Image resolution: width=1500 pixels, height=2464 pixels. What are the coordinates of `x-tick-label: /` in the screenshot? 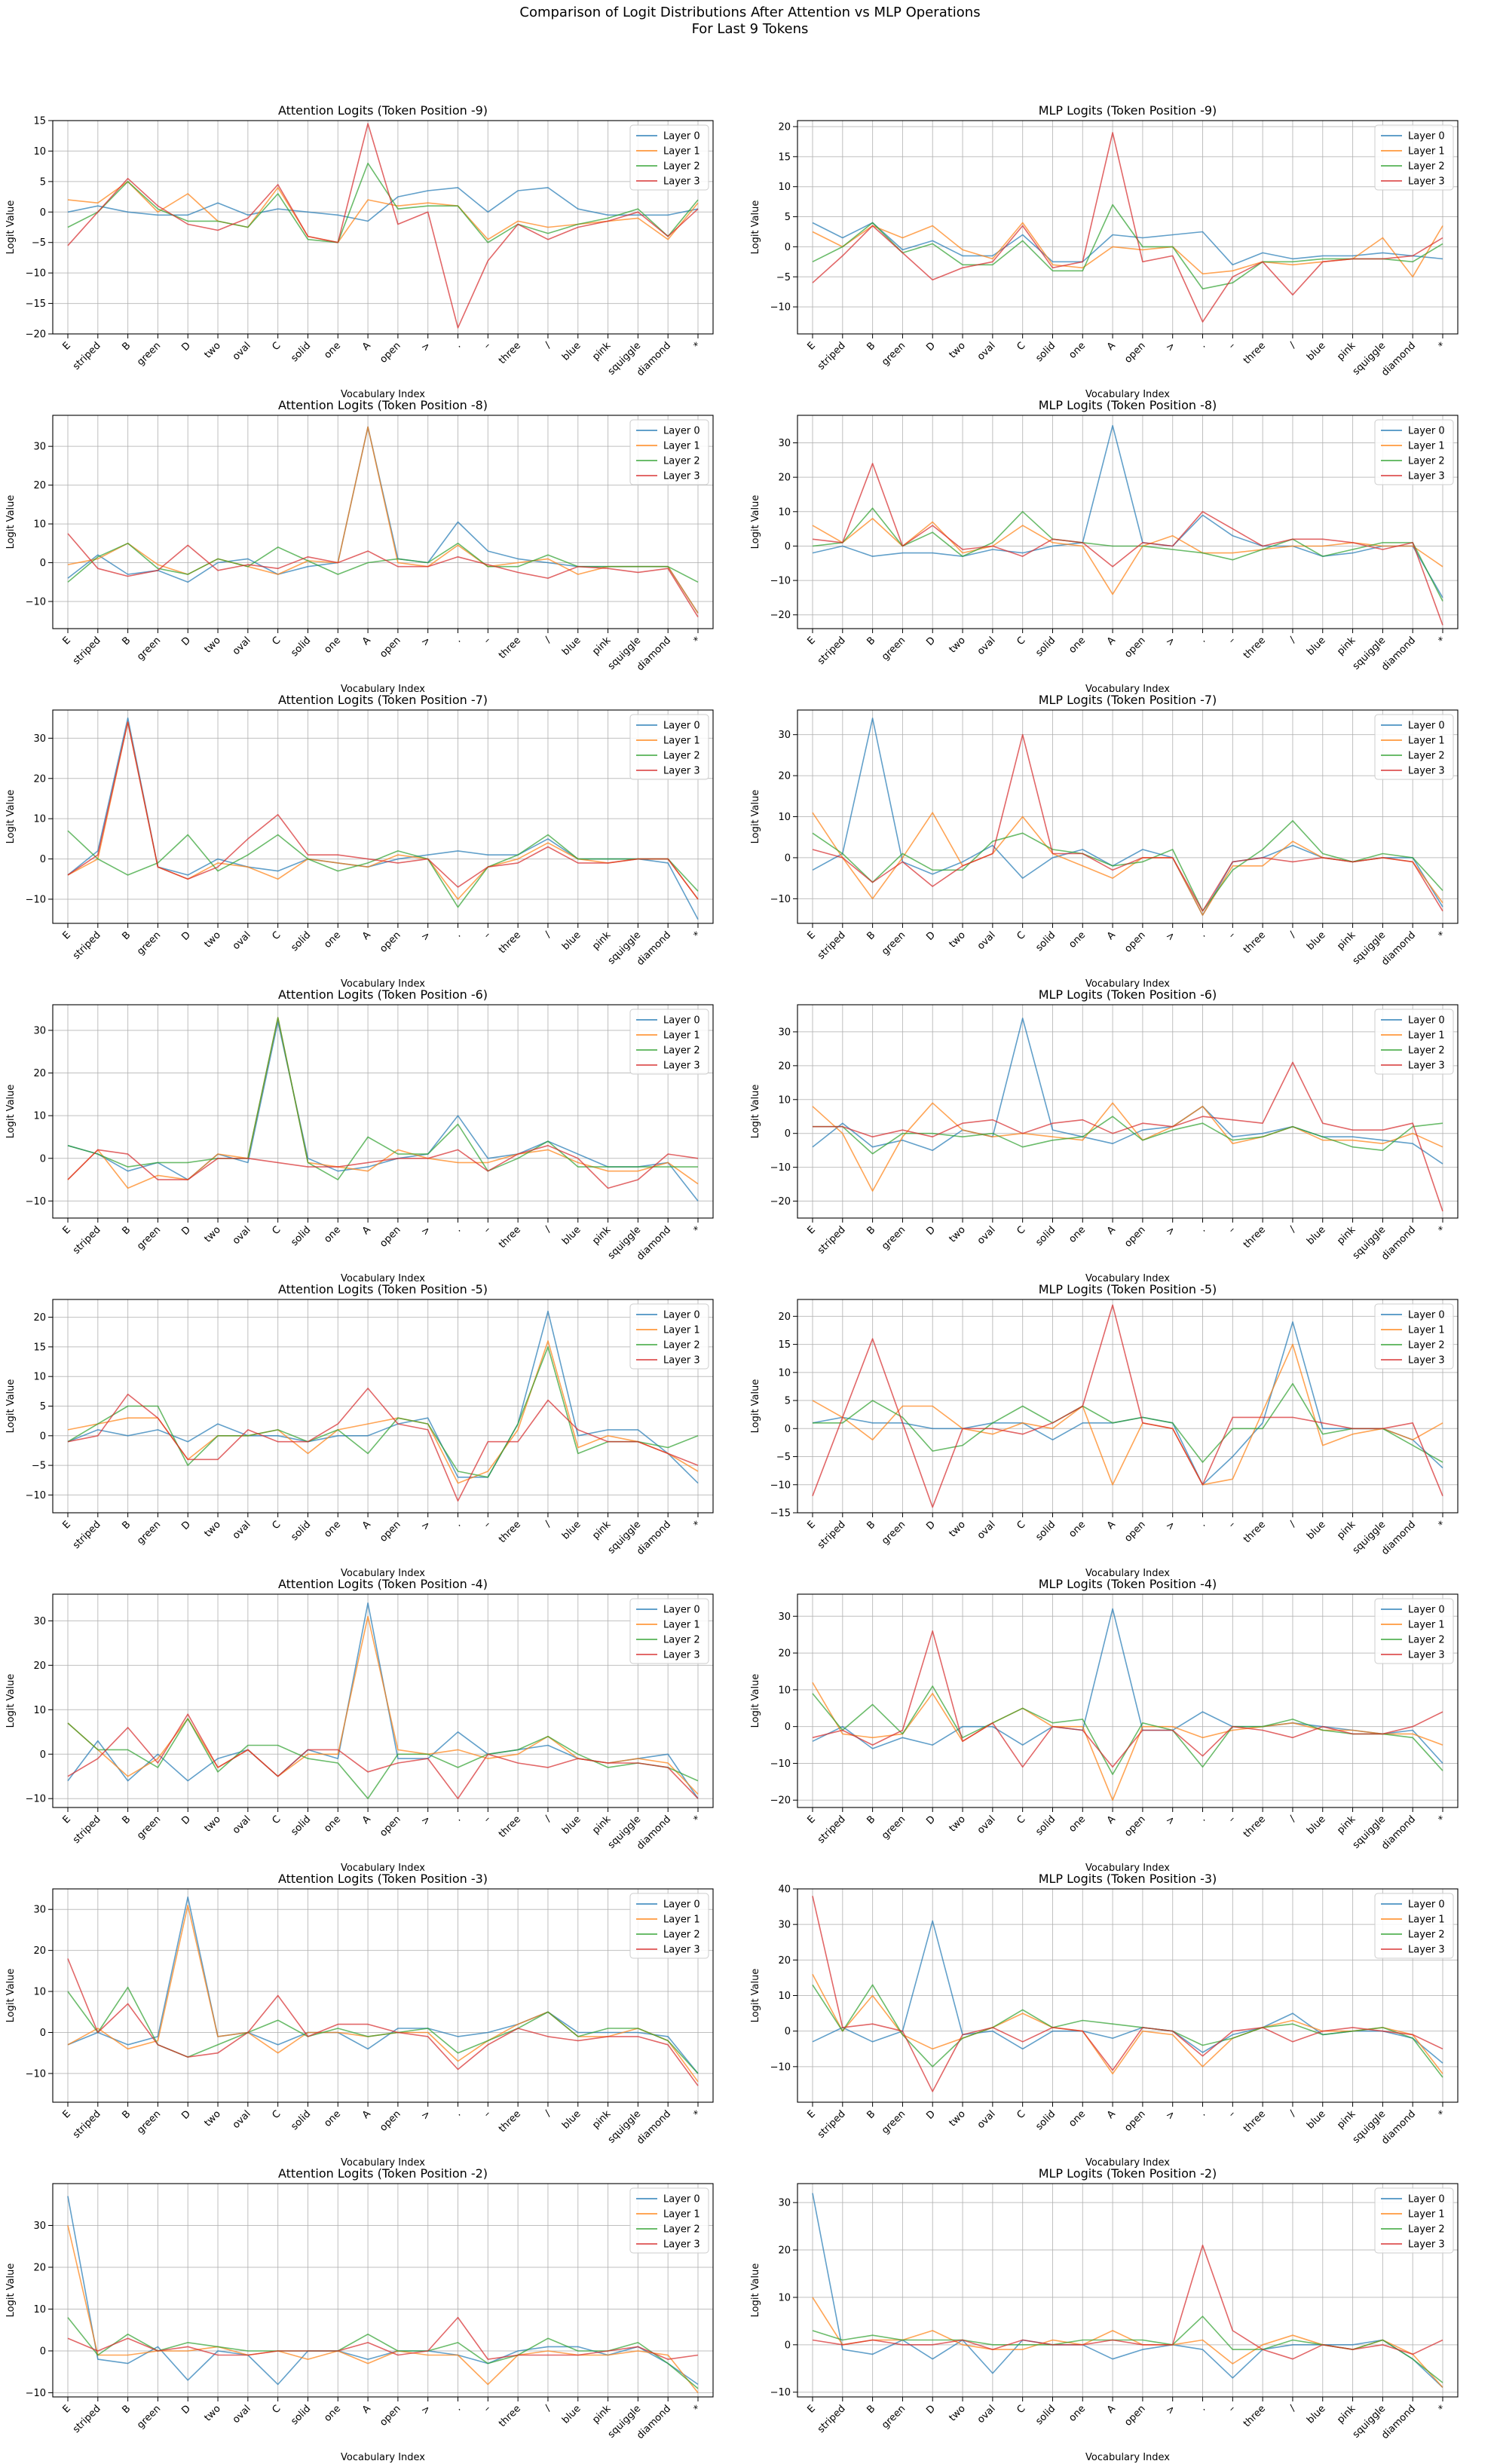 It's located at (1292, 345).